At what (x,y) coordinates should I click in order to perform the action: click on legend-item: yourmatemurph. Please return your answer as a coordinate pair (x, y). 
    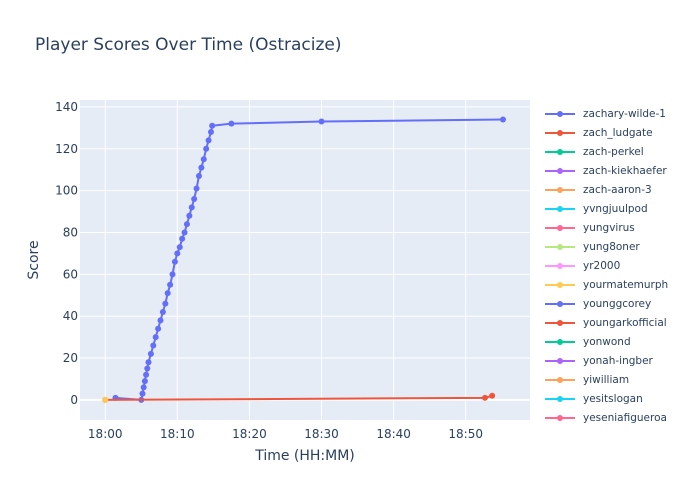
    Looking at the image, I should click on (621, 284).